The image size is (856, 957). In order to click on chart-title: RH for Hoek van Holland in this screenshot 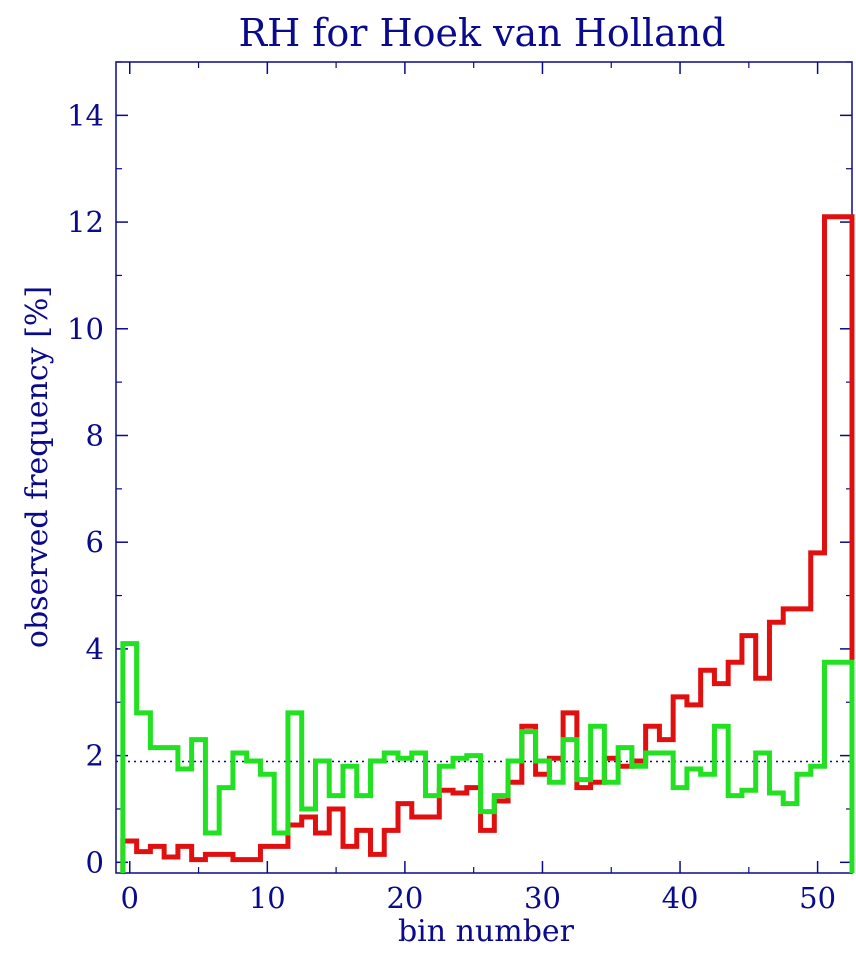, I will do `click(481, 33)`.